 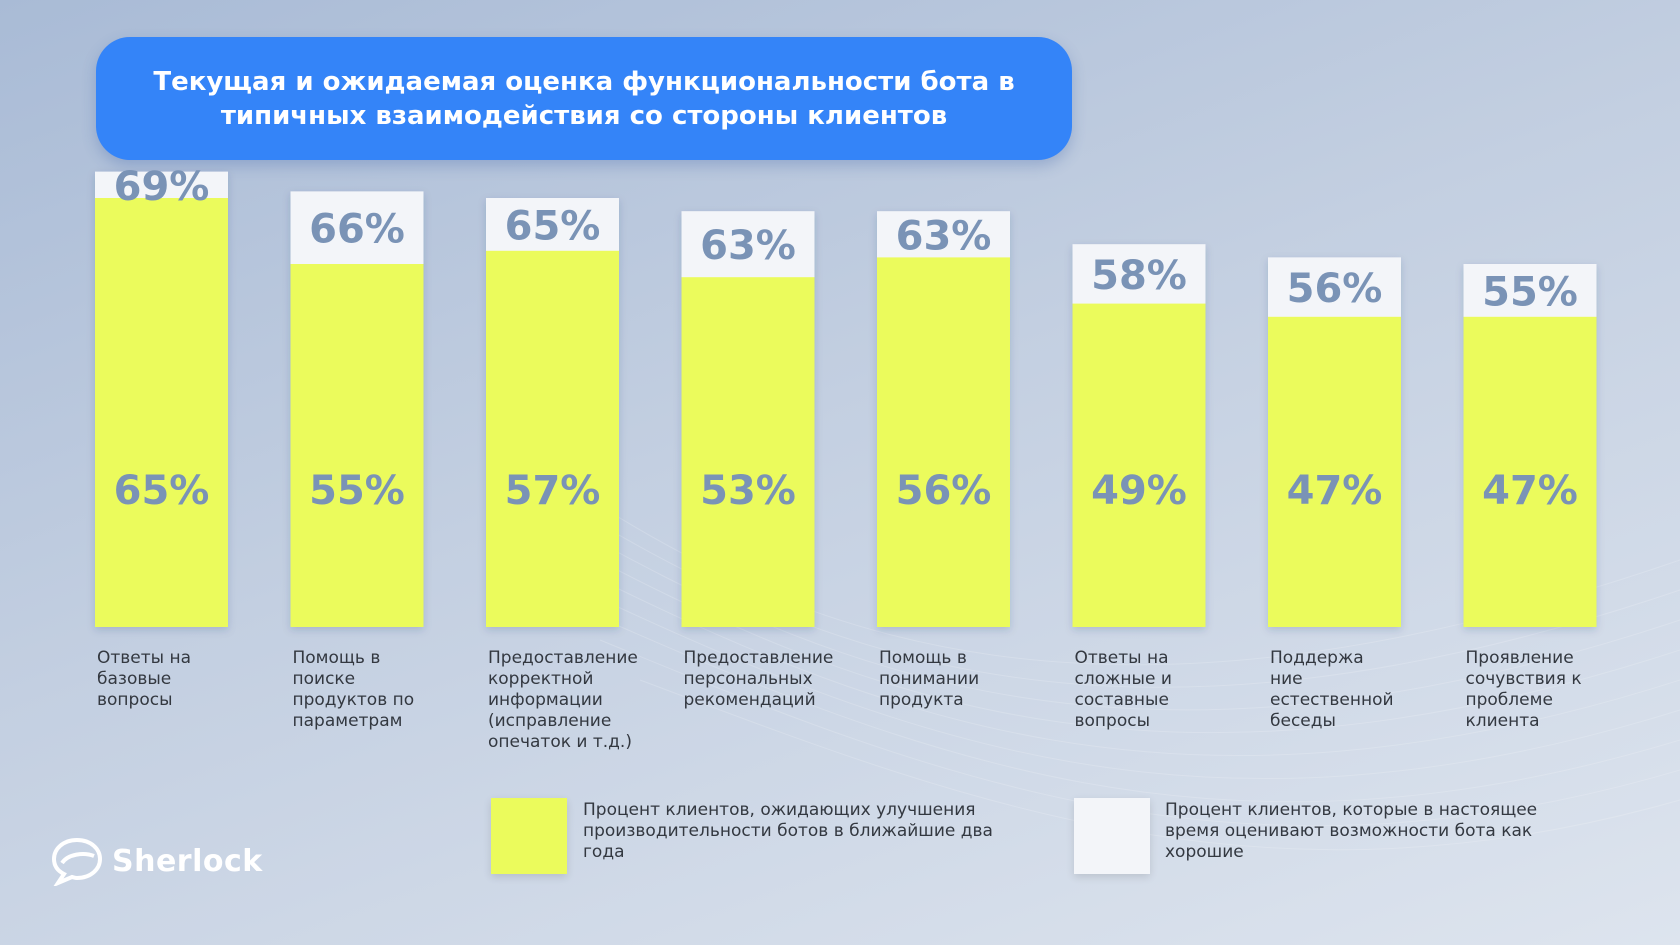 I want to click on bar-group: 63% 53%, so click(x=748, y=419).